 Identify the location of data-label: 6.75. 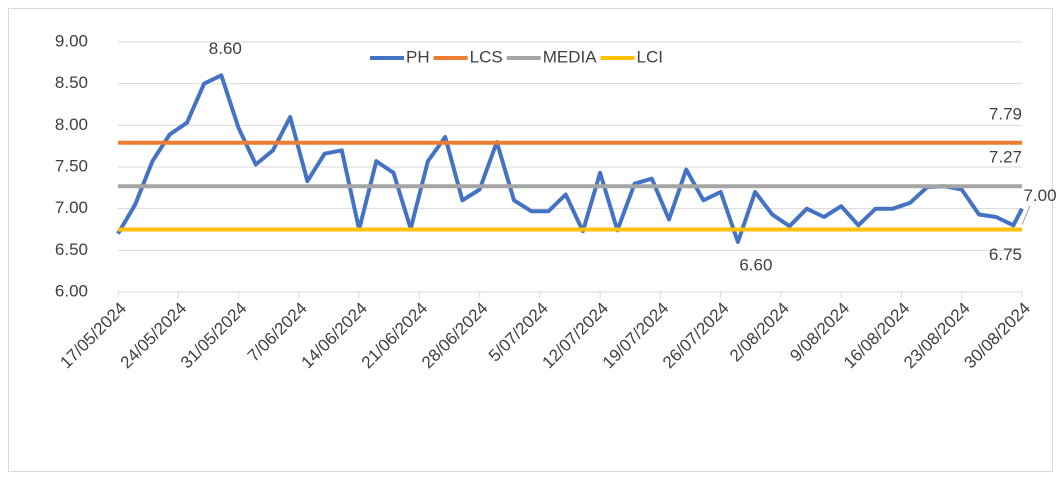
(1005, 254).